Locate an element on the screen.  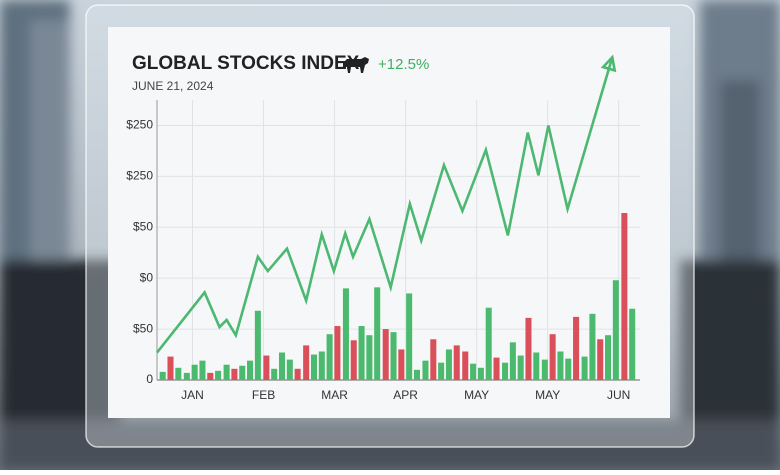
x-tick-label: JUN is located at coordinates (618, 395).